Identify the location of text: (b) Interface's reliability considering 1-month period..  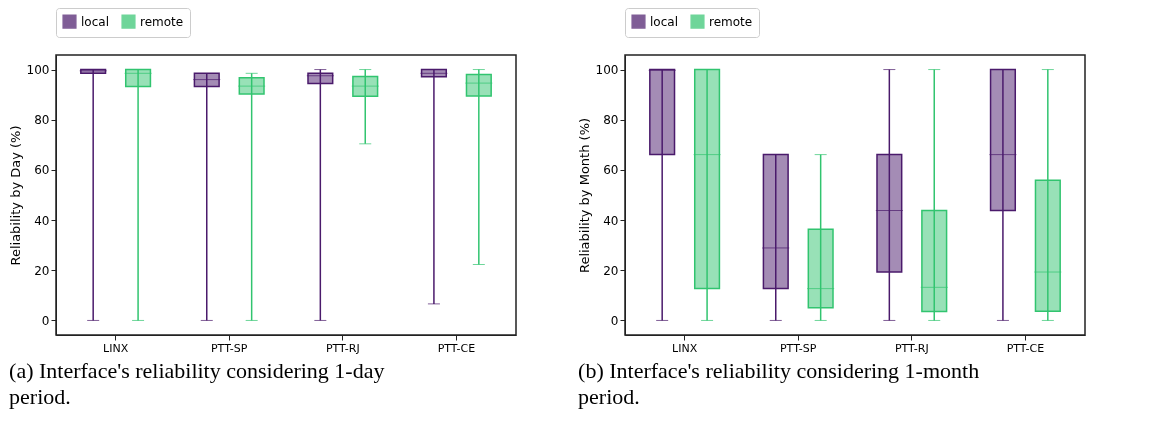
(779, 383).